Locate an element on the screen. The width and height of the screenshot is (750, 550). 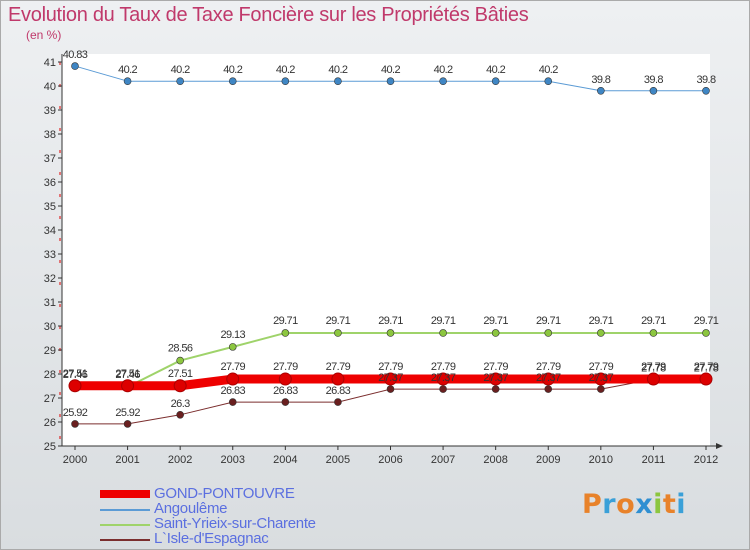
logo-letter: r is located at coordinates (609, 504).